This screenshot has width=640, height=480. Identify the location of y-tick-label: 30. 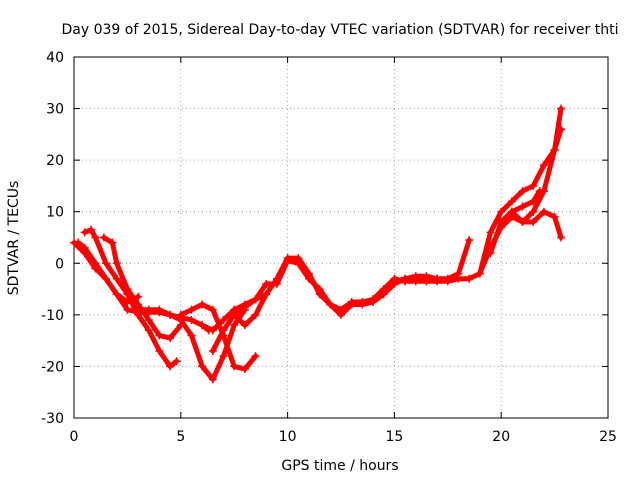
(55, 110).